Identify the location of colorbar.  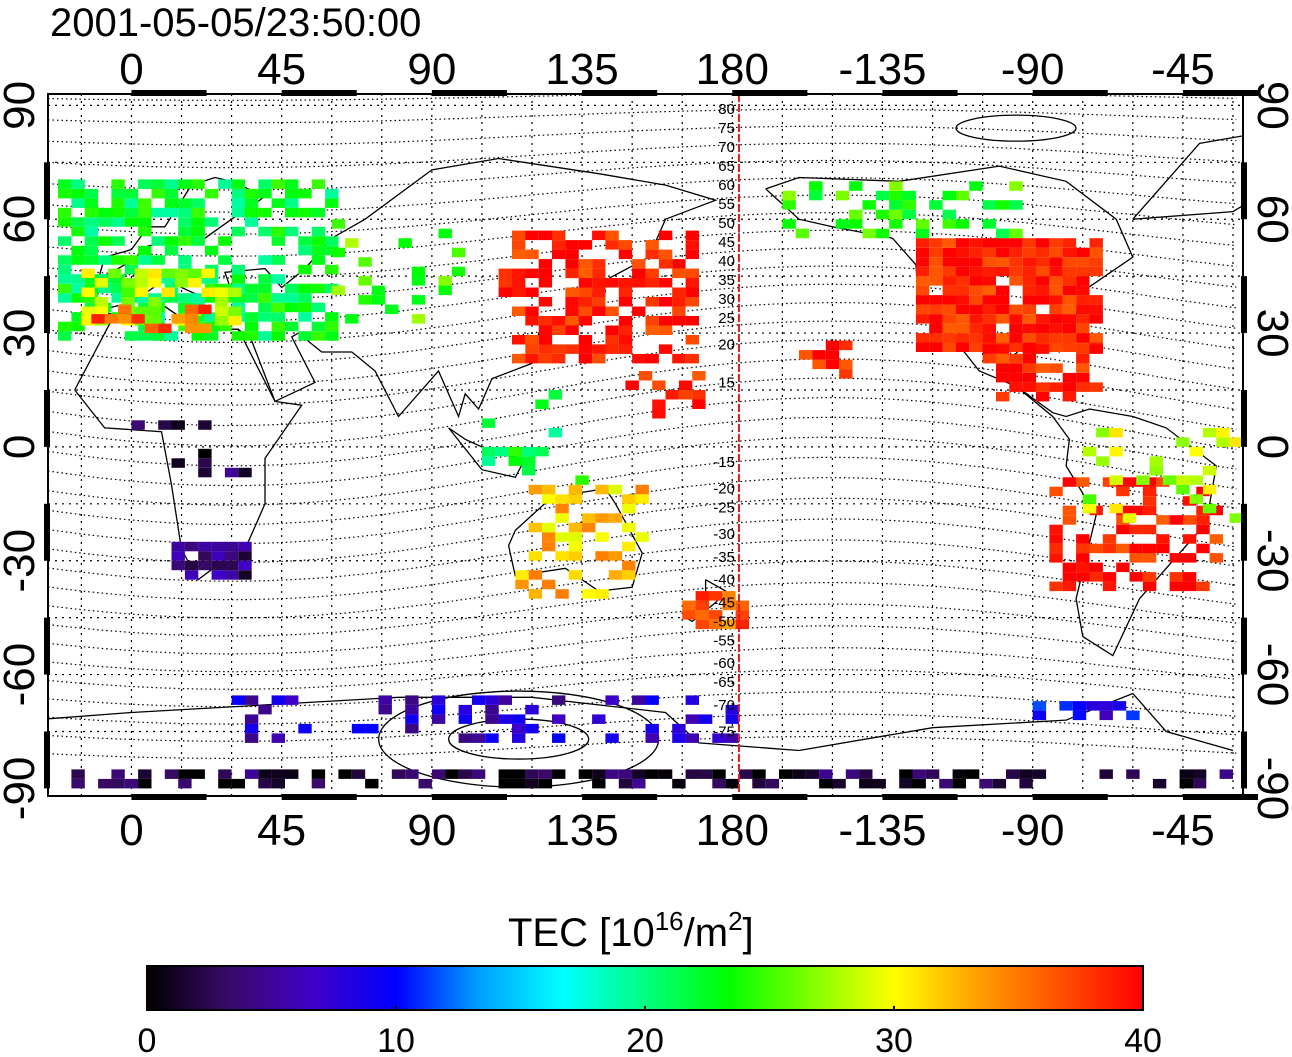
(645, 988).